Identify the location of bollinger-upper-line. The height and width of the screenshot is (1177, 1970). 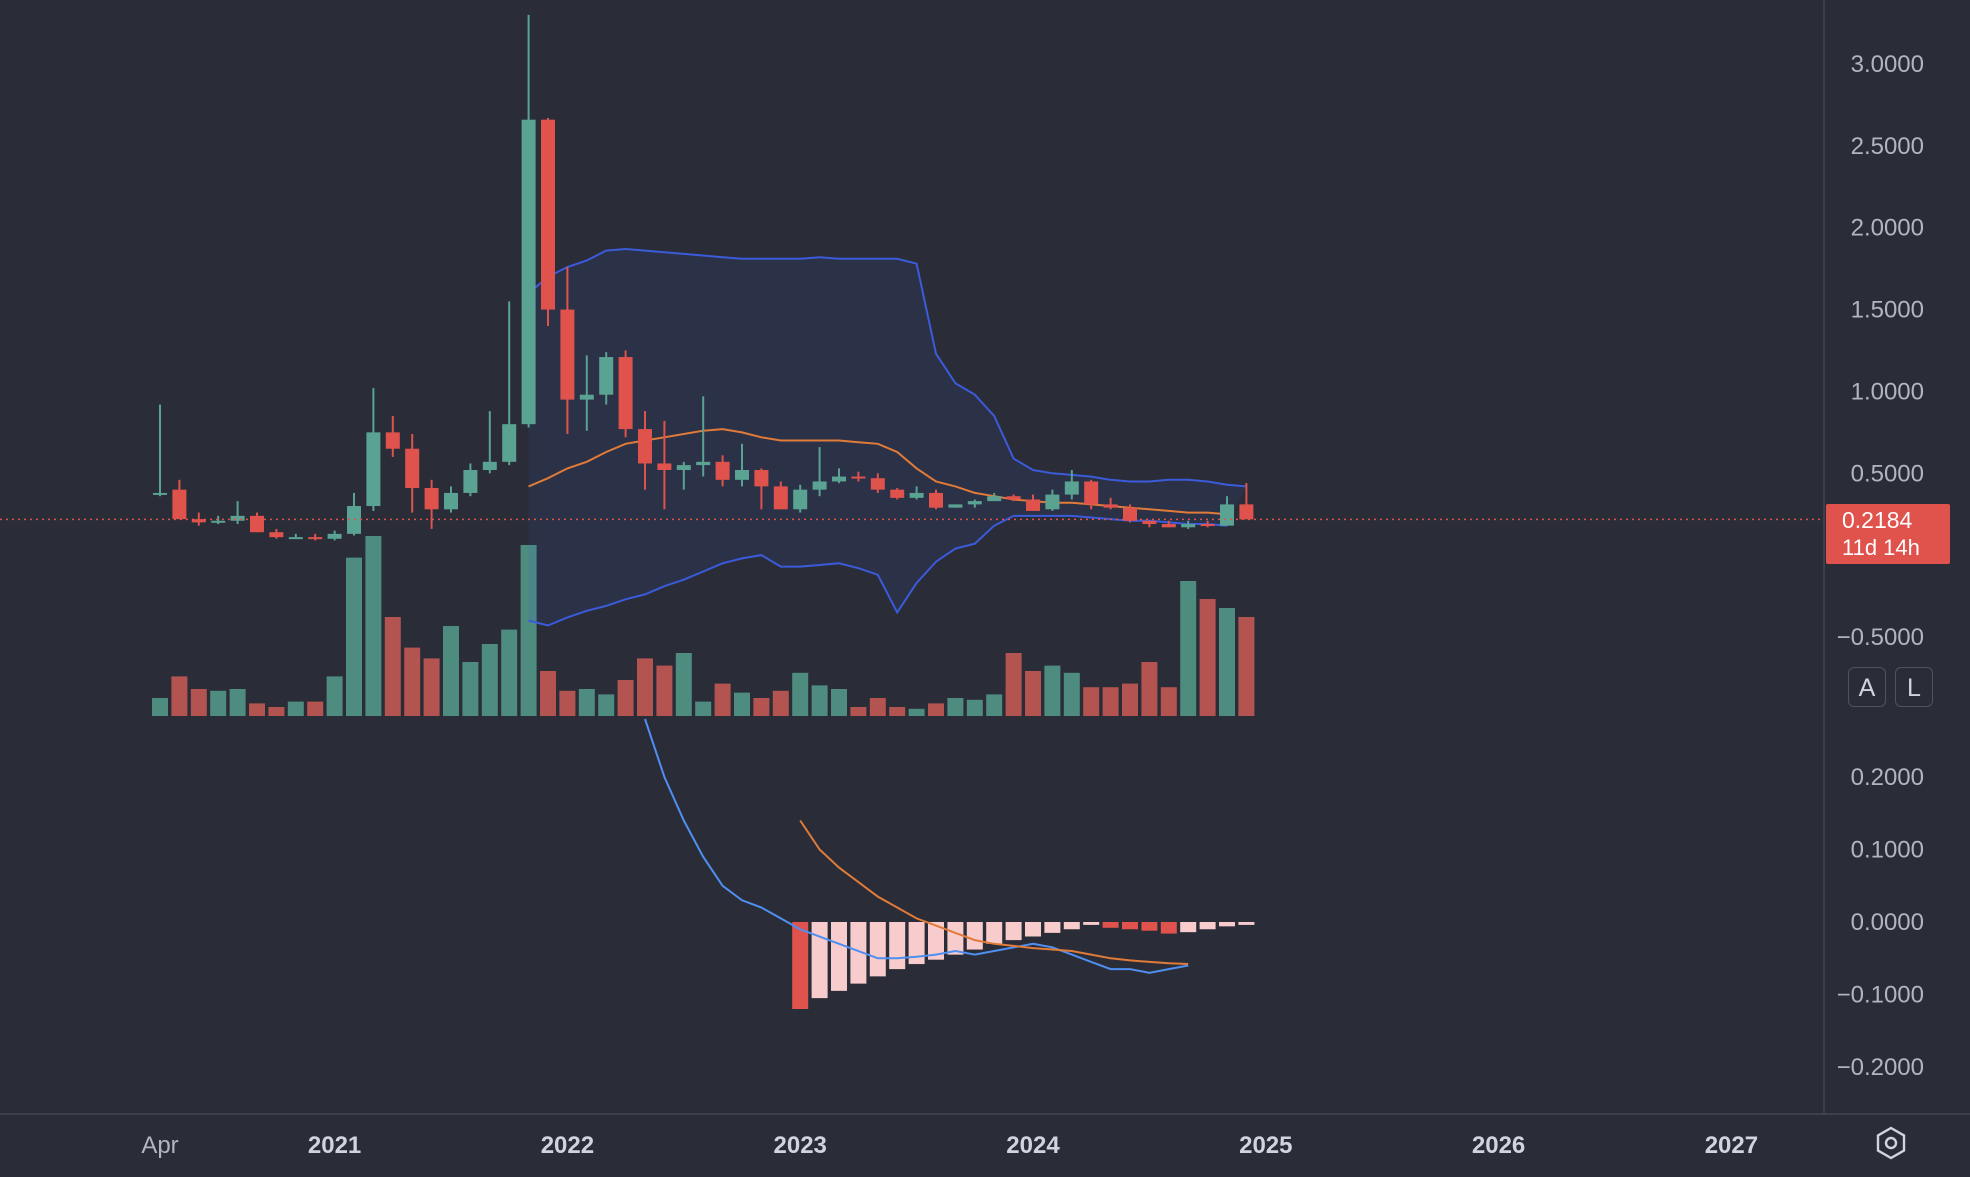
(887, 367).